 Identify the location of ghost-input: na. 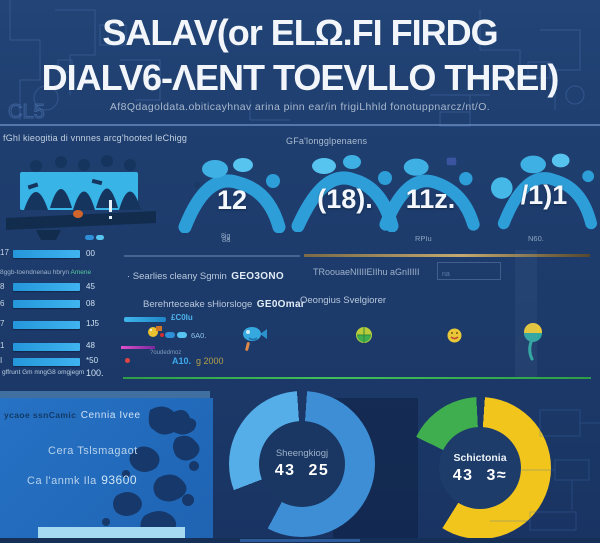
(469, 271).